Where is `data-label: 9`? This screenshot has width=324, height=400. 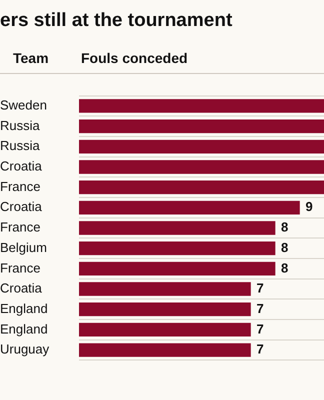
data-label: 9 is located at coordinates (309, 206).